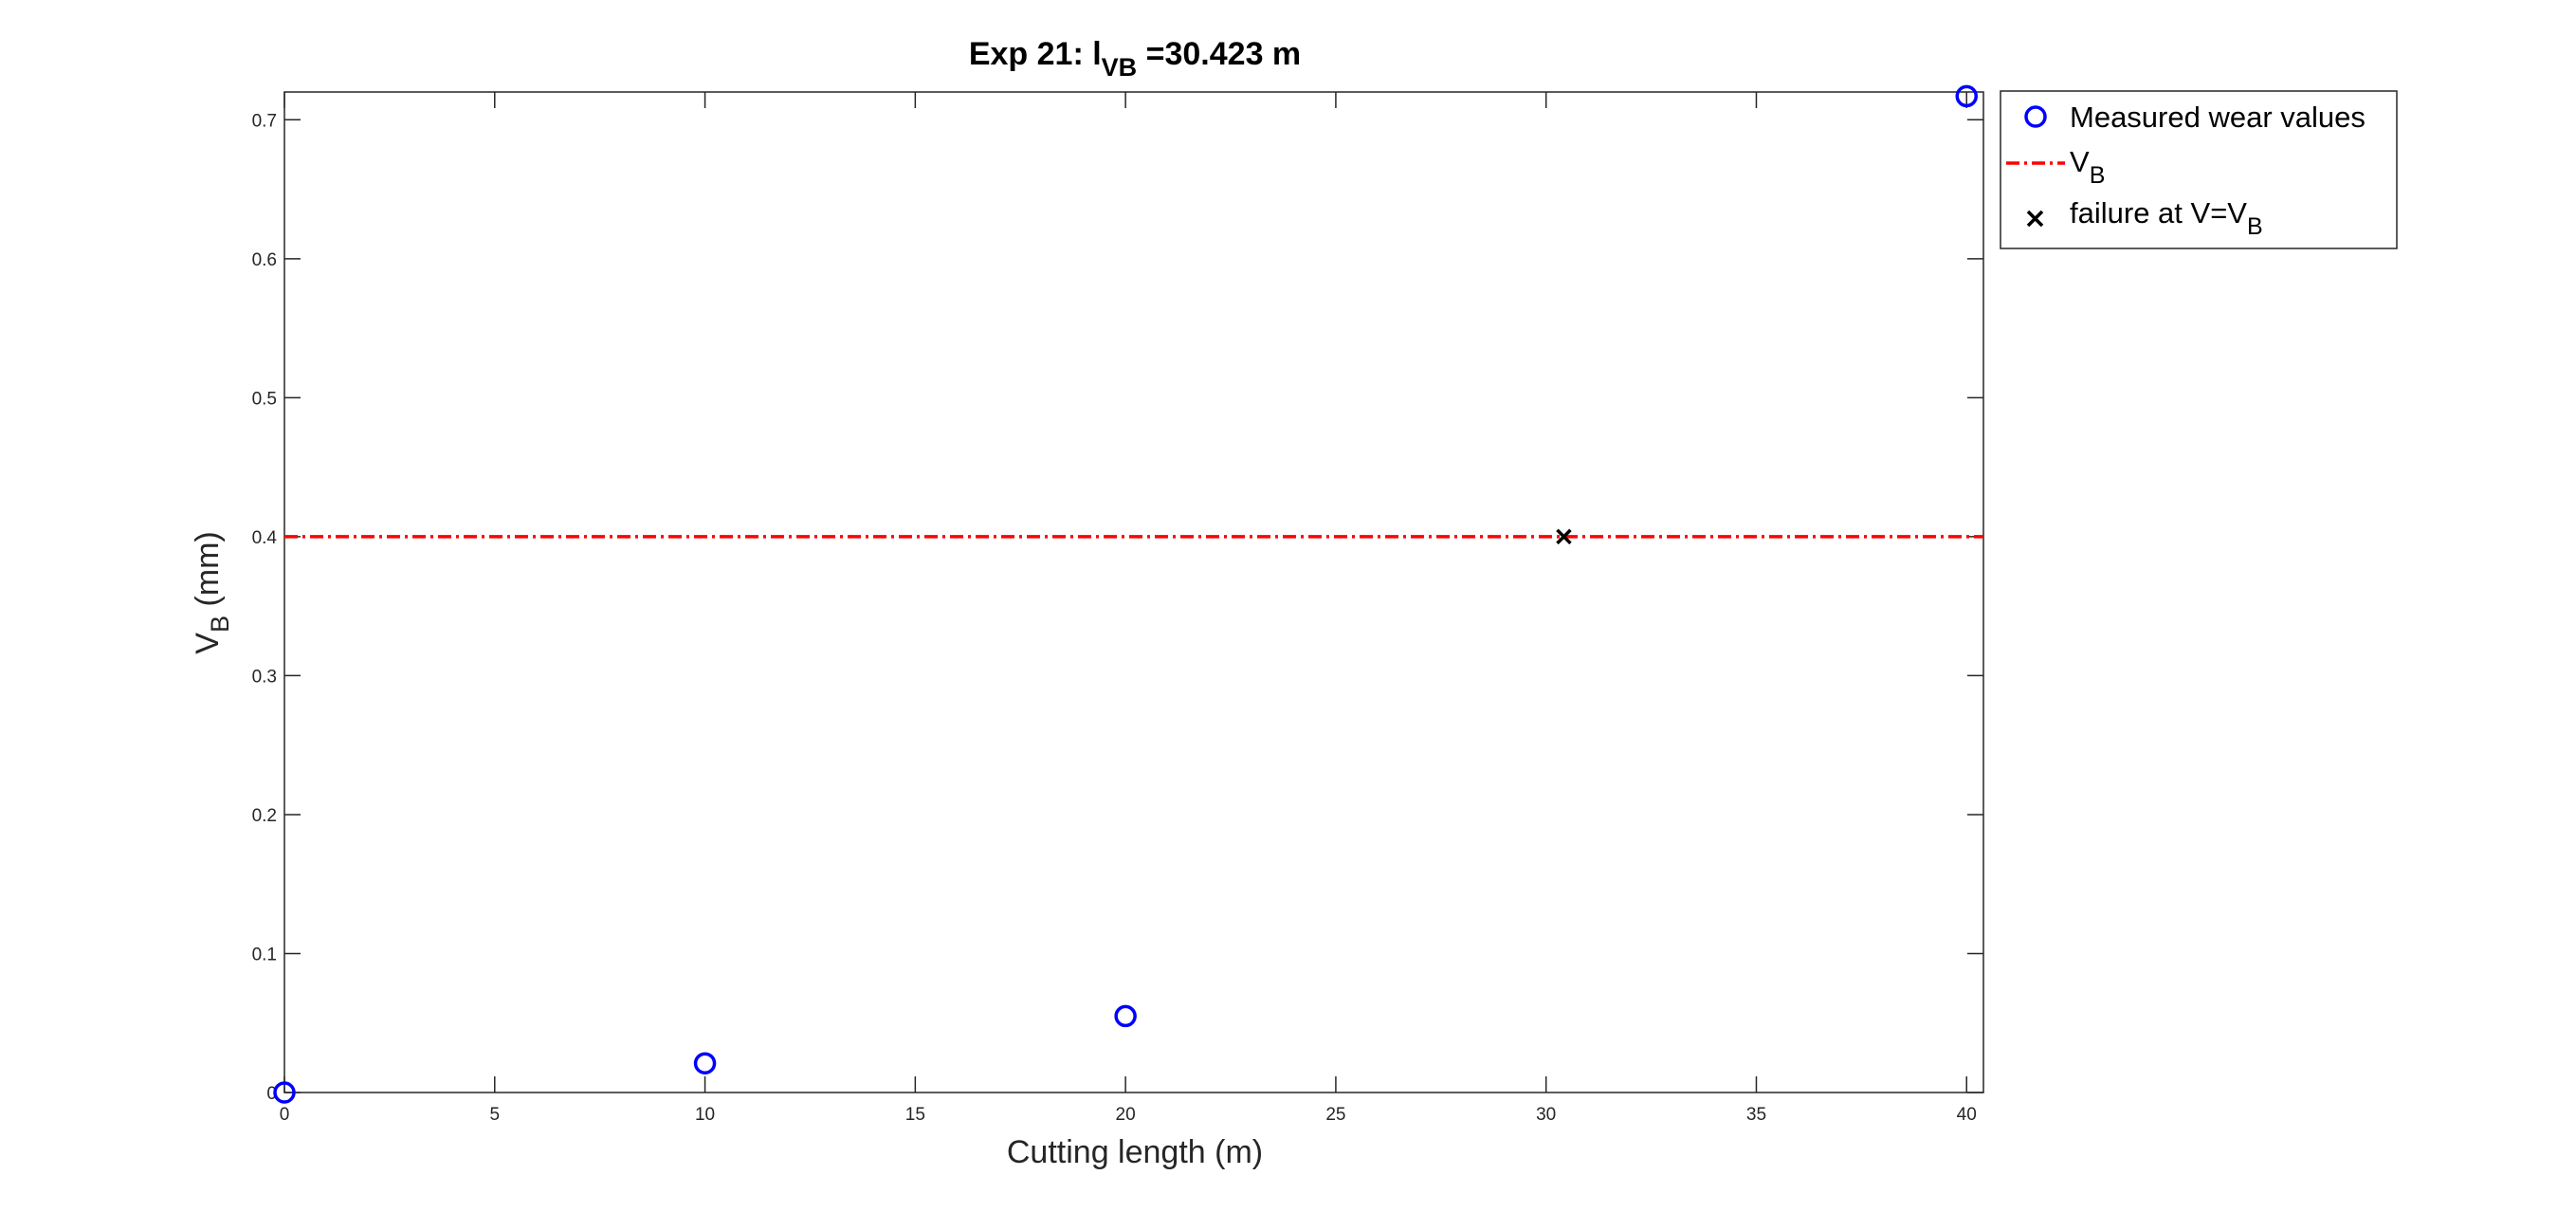  I want to click on legend-box, so click(2199, 169).